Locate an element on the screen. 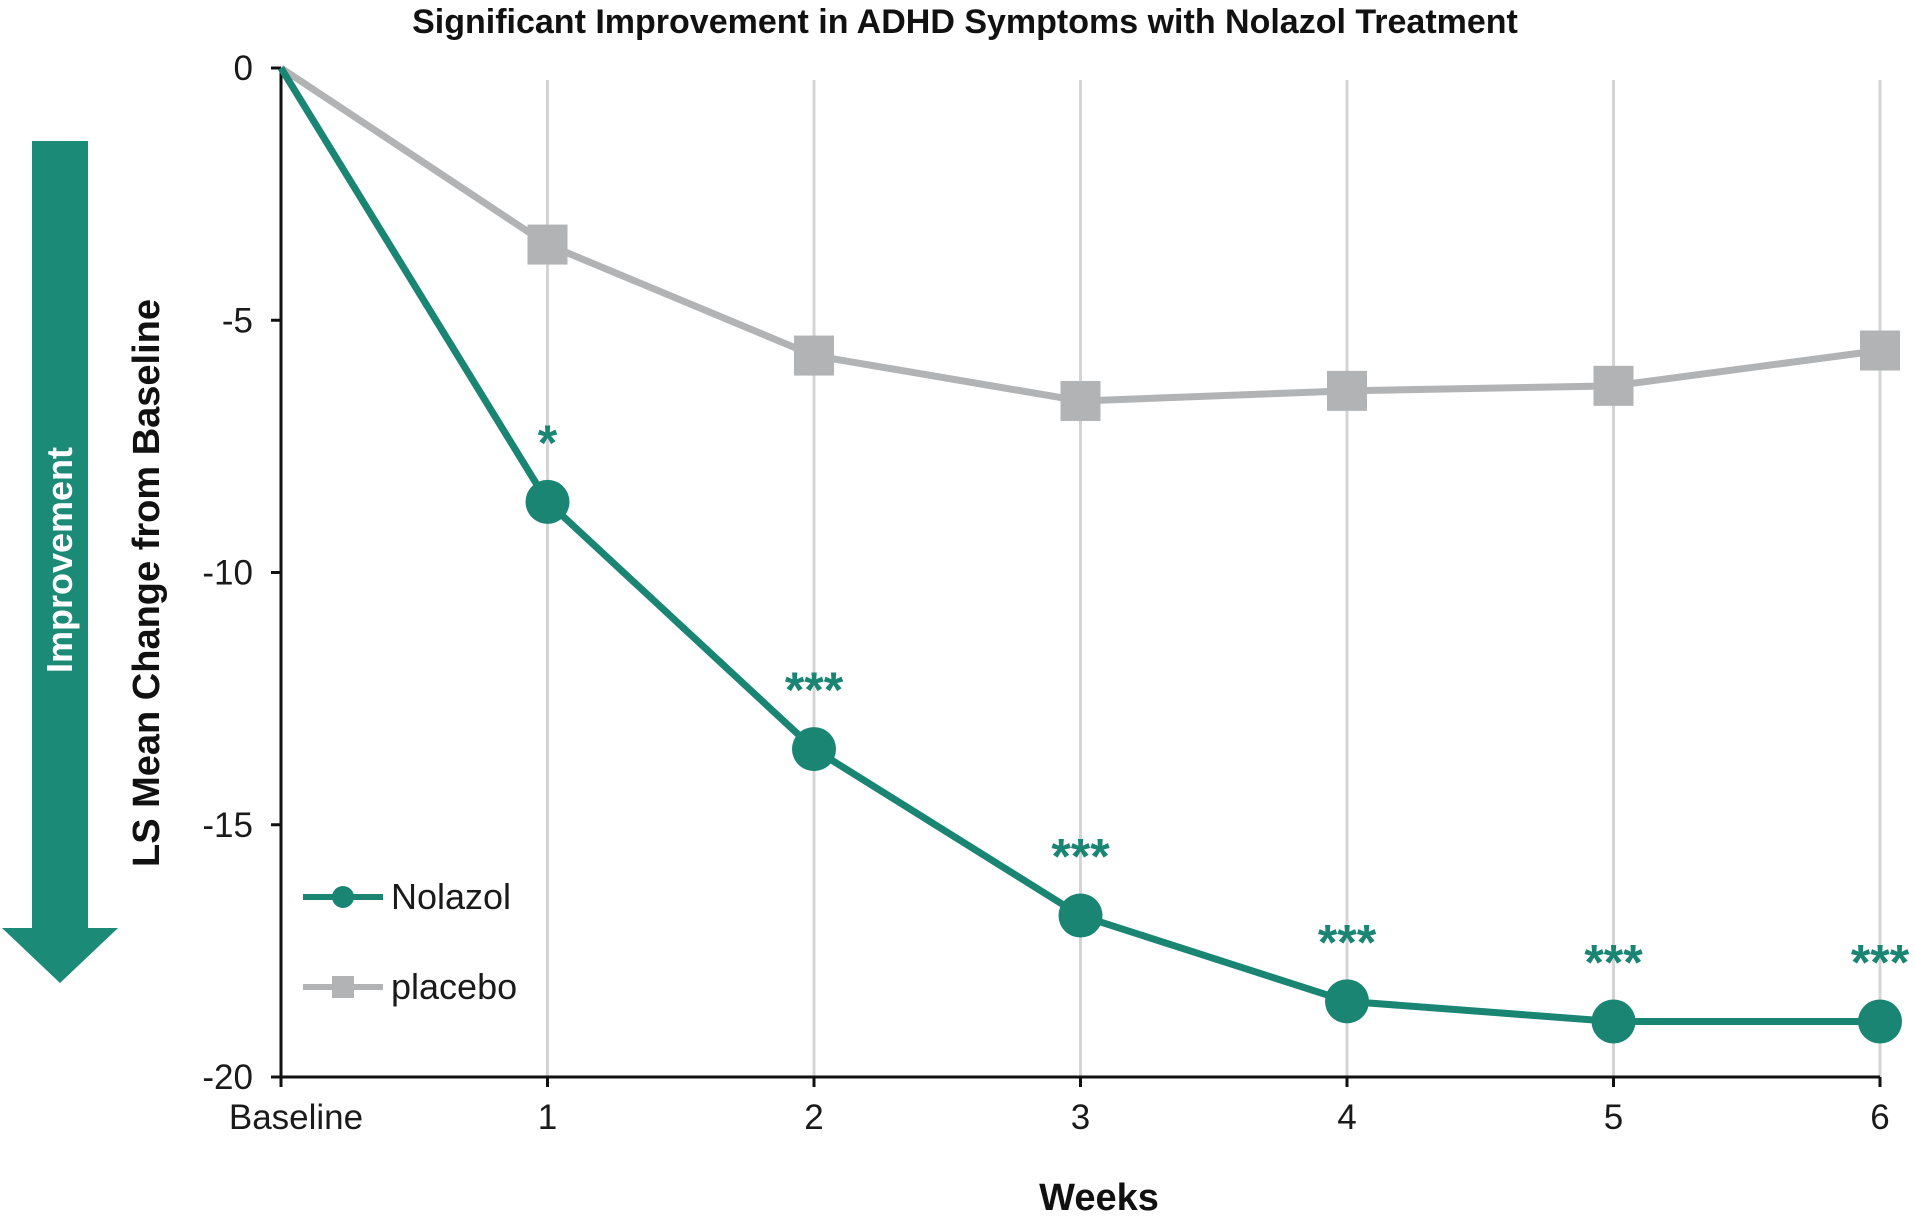 This screenshot has width=1915, height=1226. legend-marker-placebo is located at coordinates (343, 987).